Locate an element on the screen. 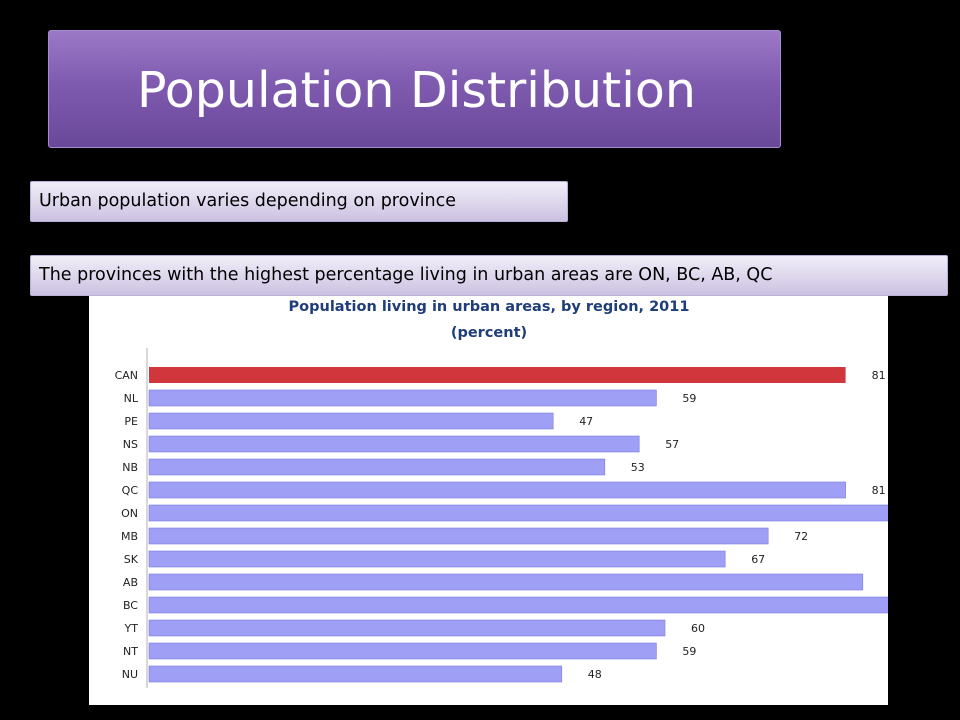  bar-mb is located at coordinates (458, 536).